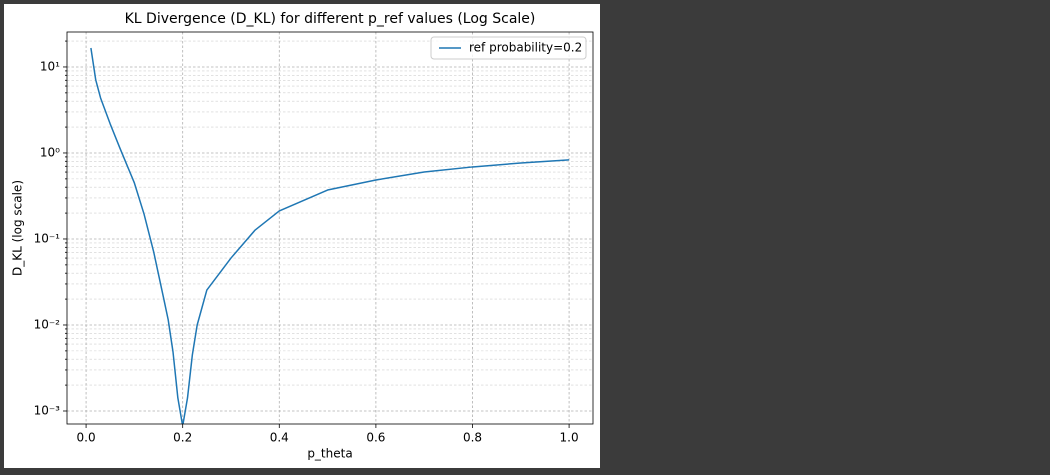 This screenshot has height=475, width=1050. Describe the element at coordinates (47, 324) in the screenshot. I see `y-tick-label: 10⁻²` at that location.